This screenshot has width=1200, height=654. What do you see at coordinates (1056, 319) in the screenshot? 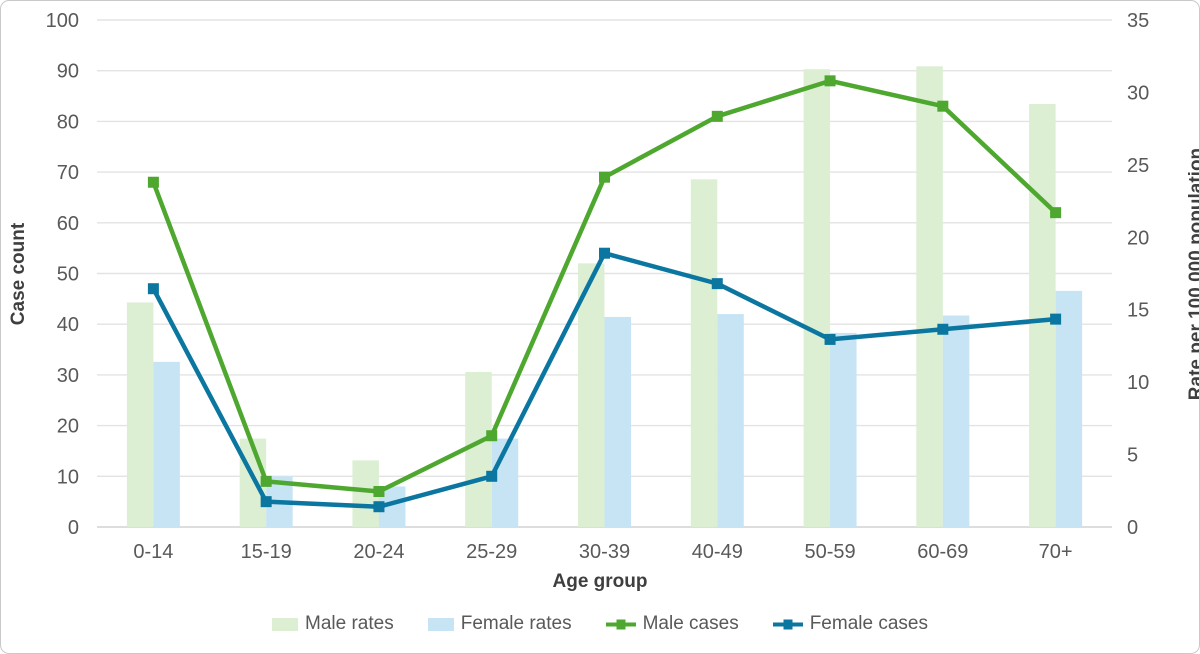
I see `marker-female-cases-70-` at bounding box center [1056, 319].